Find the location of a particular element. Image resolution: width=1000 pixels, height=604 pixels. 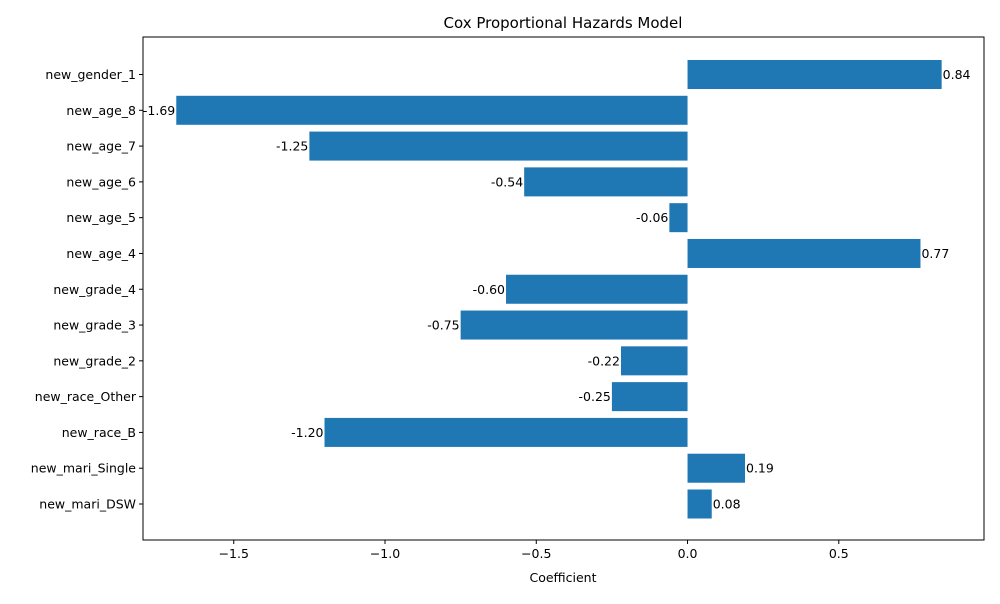

bar-new_race_Other is located at coordinates (649, 397).